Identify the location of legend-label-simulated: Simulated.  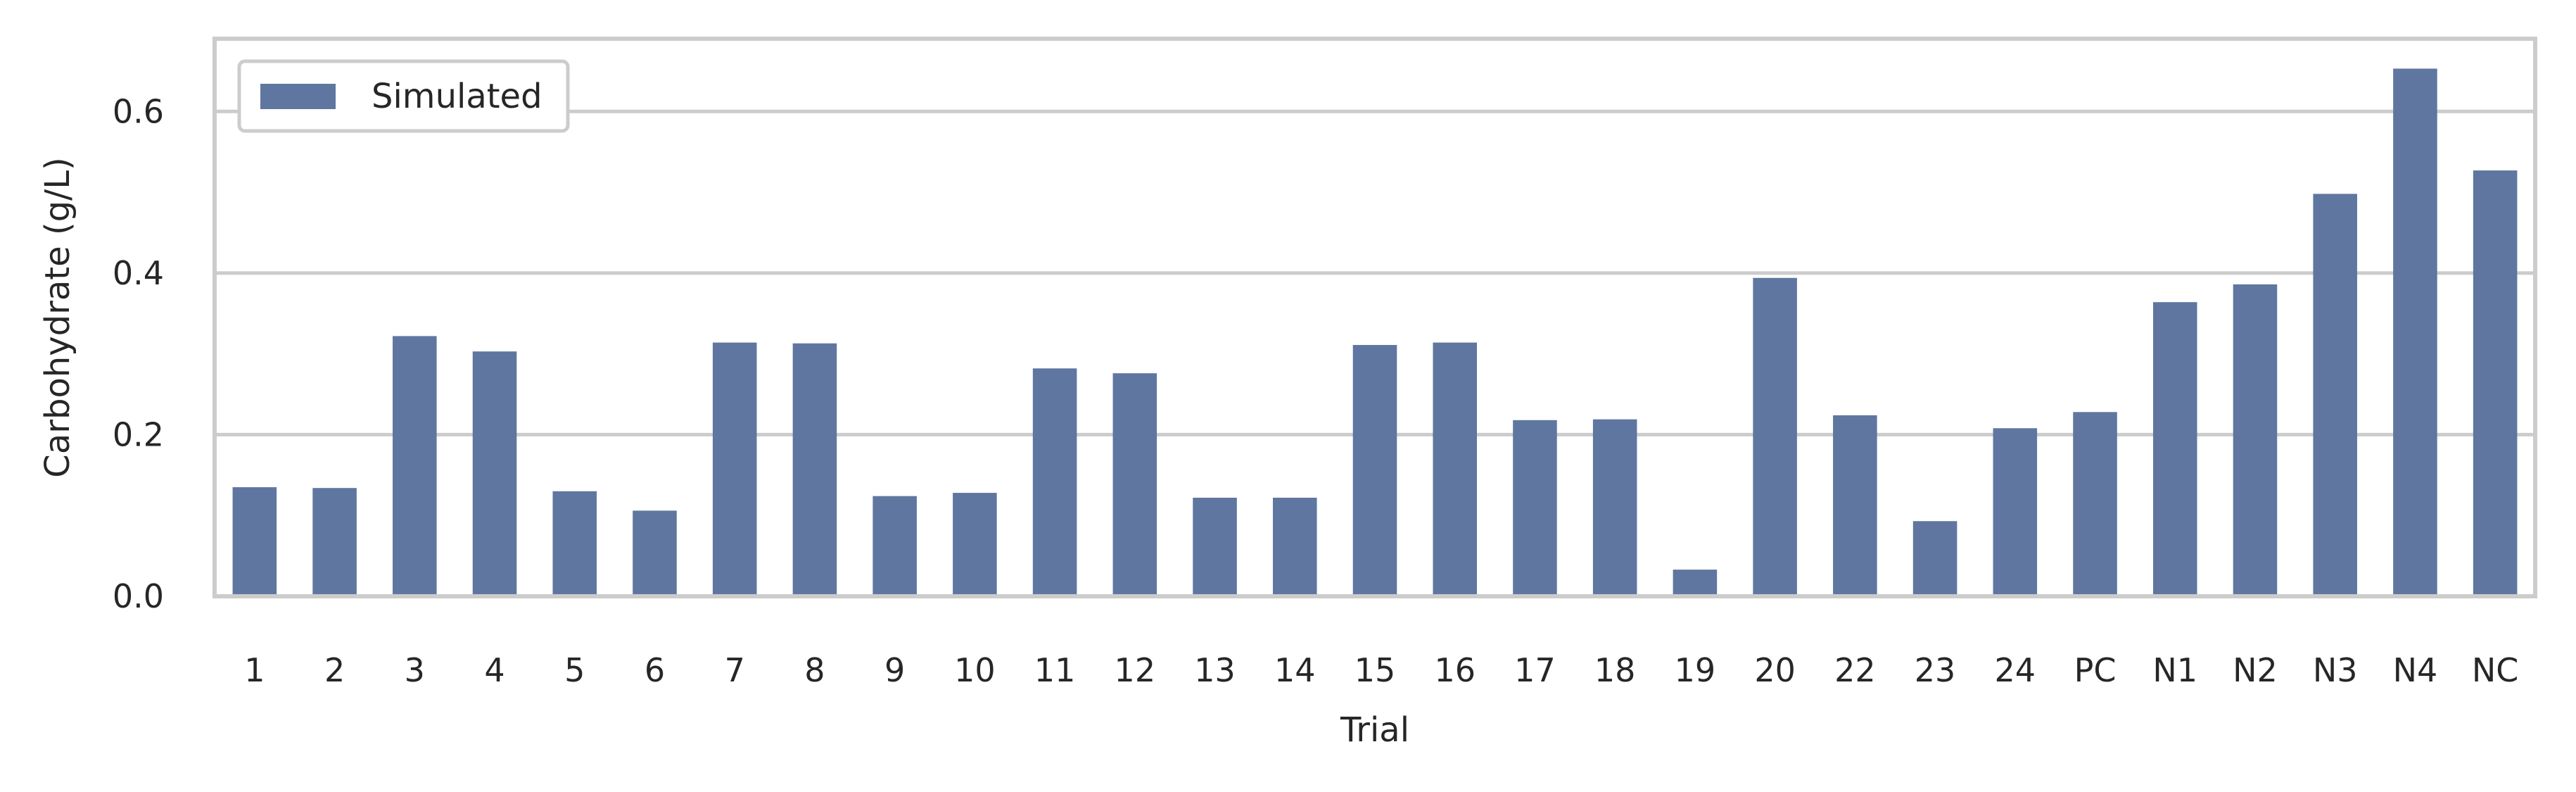
(457, 96).